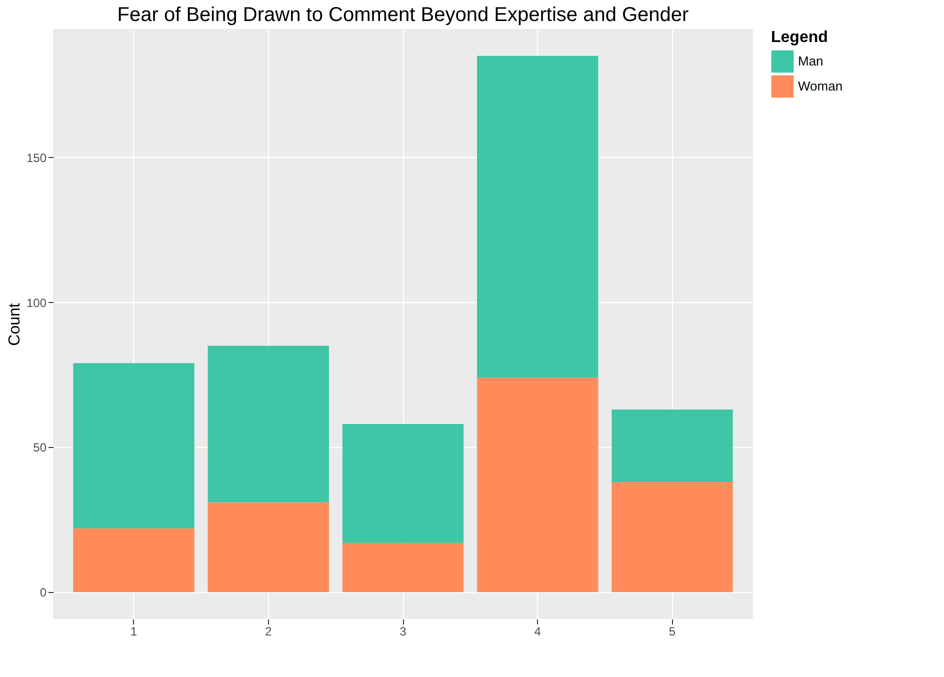  I want to click on x-tick-label: 4, so click(538, 631).